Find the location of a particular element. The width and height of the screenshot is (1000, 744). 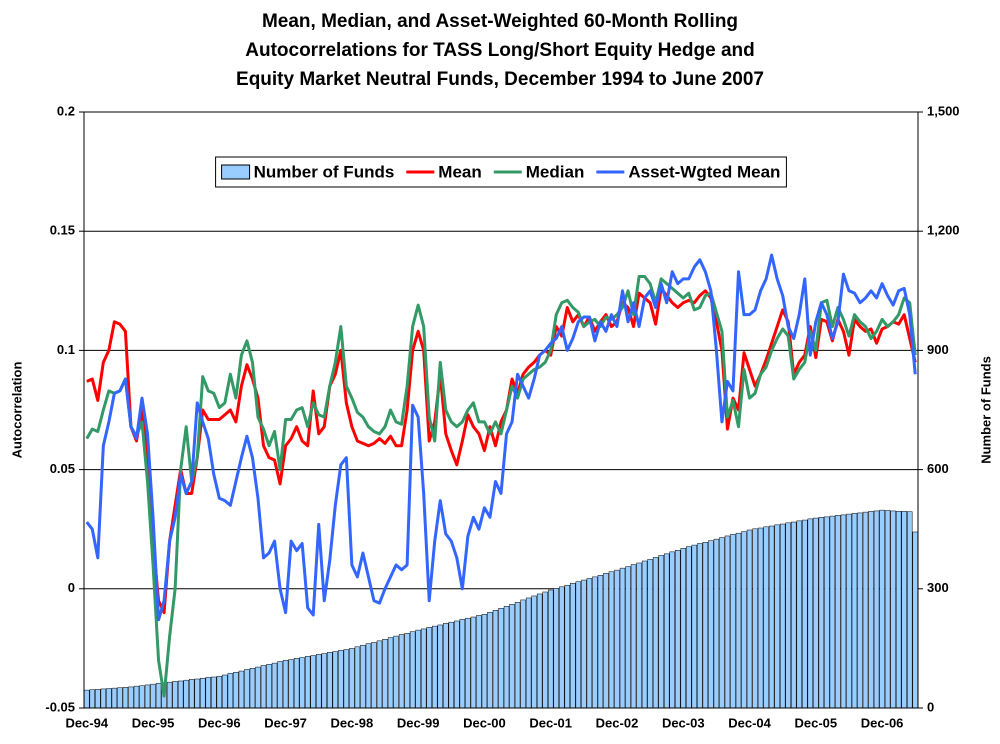

x-tick-label: Dec-95 is located at coordinates (153, 722).